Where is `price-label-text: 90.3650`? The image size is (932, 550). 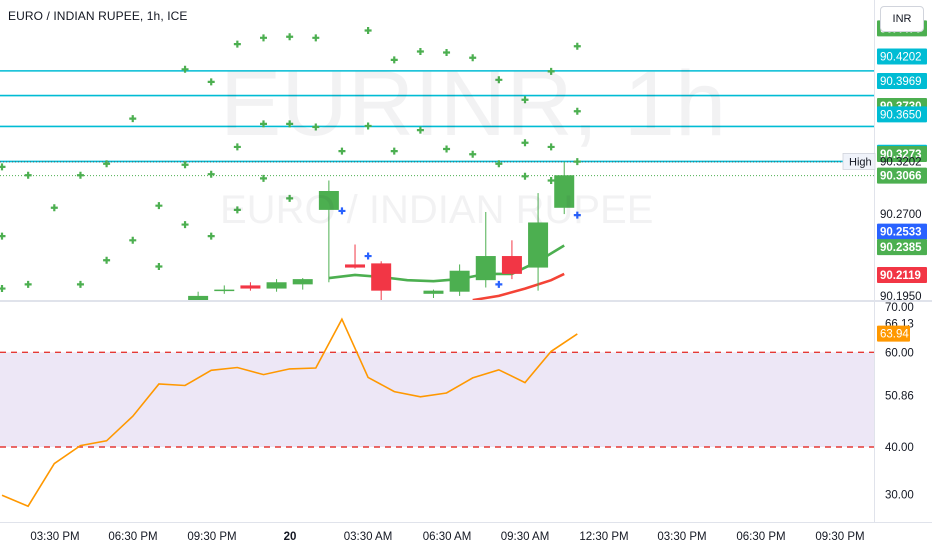
price-label-text: 90.3650 is located at coordinates (901, 115).